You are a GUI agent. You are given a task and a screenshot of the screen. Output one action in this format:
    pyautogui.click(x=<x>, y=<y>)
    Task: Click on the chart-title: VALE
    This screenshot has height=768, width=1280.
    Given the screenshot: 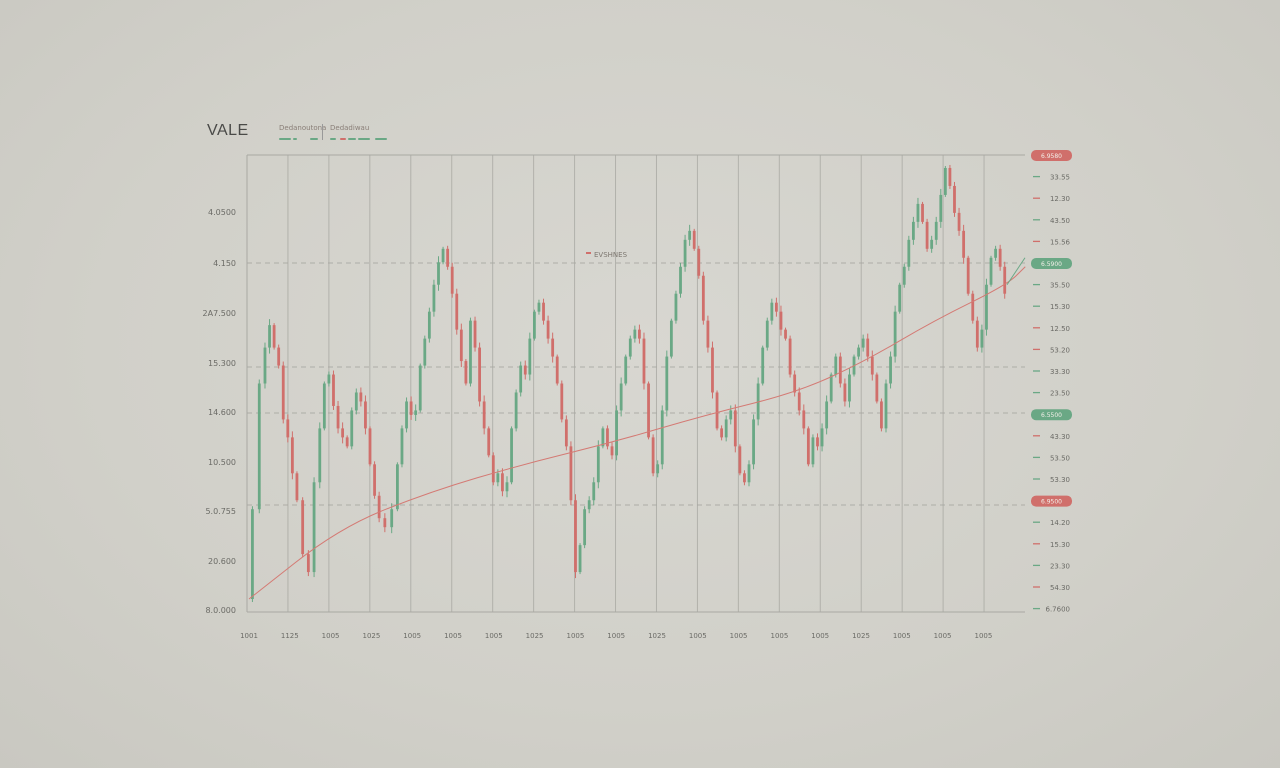 What is the action you would take?
    pyautogui.click(x=228, y=130)
    